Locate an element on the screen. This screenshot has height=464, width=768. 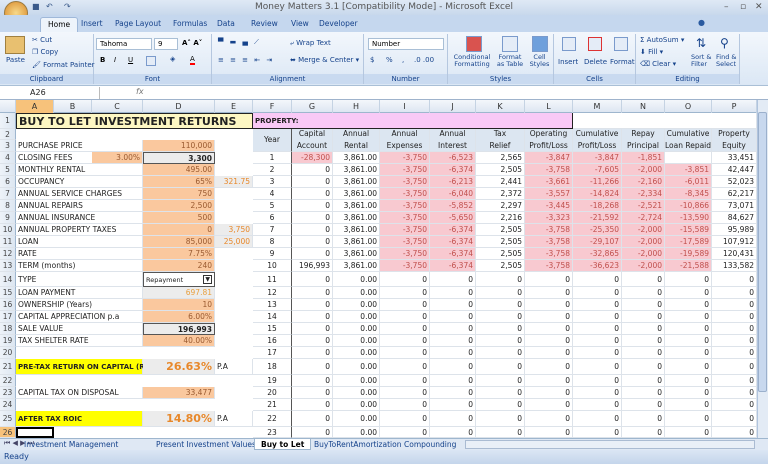
column-header-K: K is located at coordinates (500, 106).